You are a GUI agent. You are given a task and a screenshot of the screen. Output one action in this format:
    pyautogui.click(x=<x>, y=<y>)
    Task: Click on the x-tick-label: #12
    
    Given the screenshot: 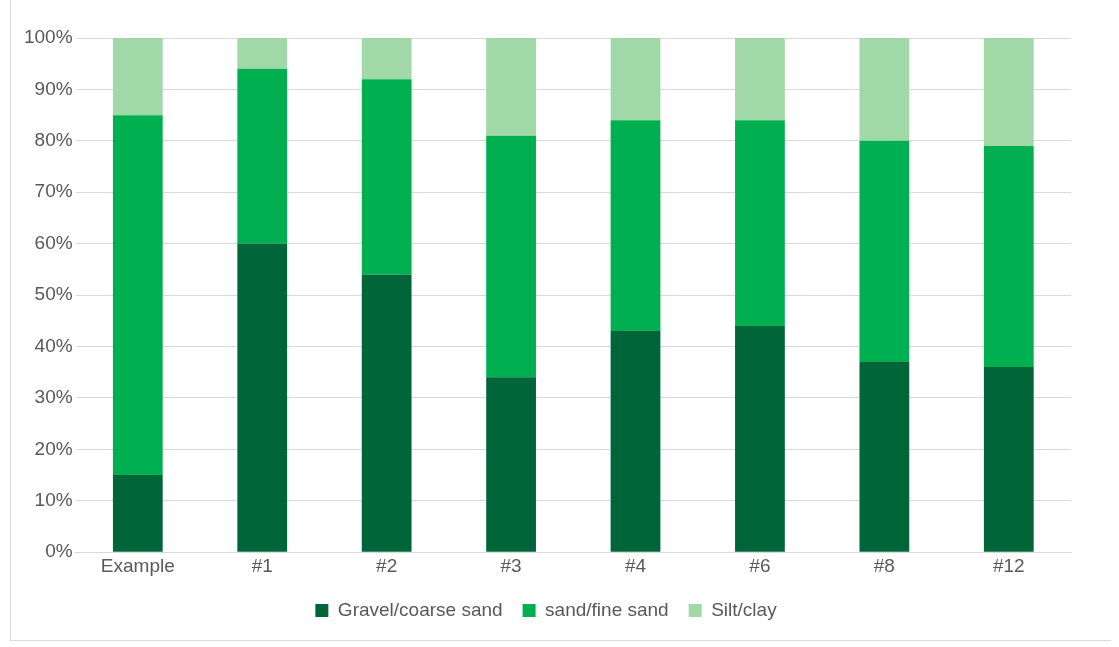 What is the action you would take?
    pyautogui.click(x=1008, y=565)
    